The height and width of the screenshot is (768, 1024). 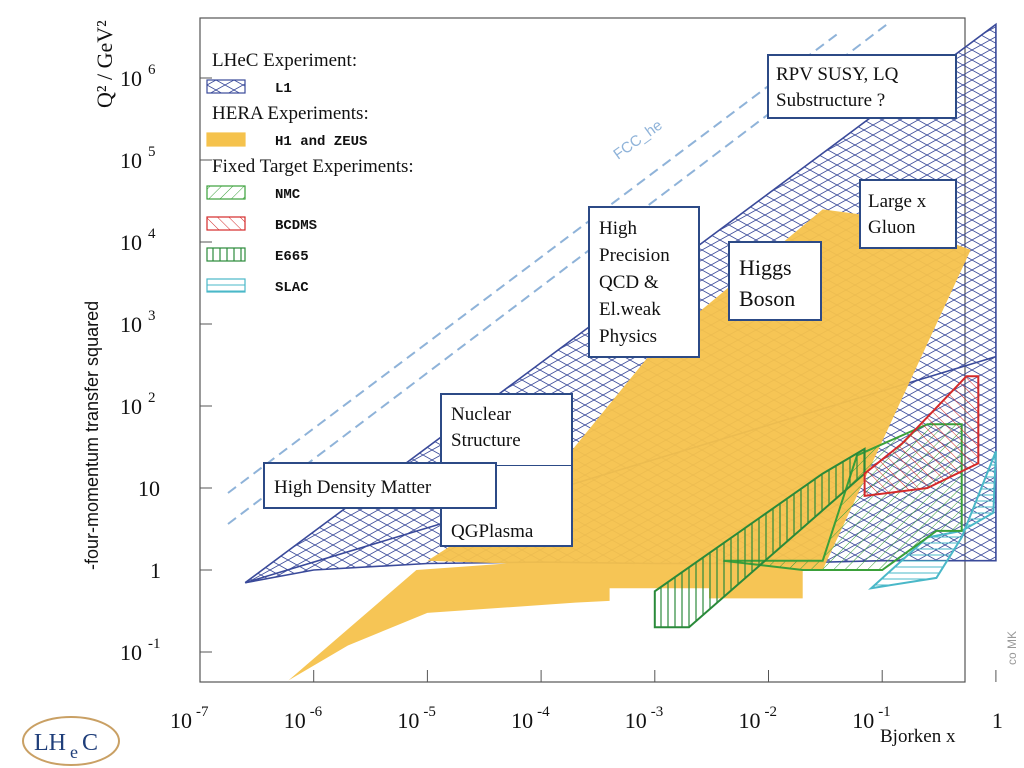 I want to click on y-tick-label: 10 5, so click(x=138, y=158).